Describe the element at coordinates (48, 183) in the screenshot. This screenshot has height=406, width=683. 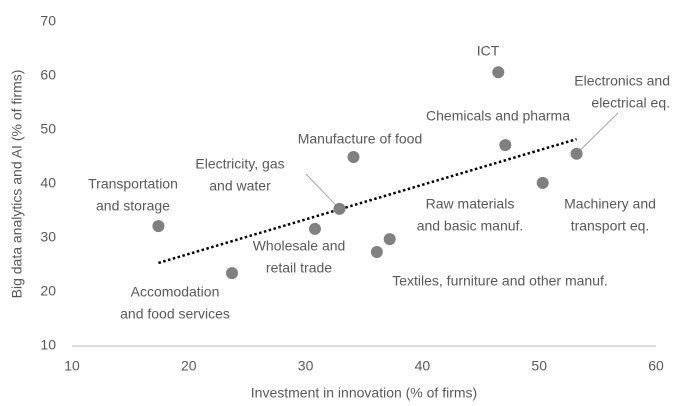
I see `y-tick-label: 40` at that location.